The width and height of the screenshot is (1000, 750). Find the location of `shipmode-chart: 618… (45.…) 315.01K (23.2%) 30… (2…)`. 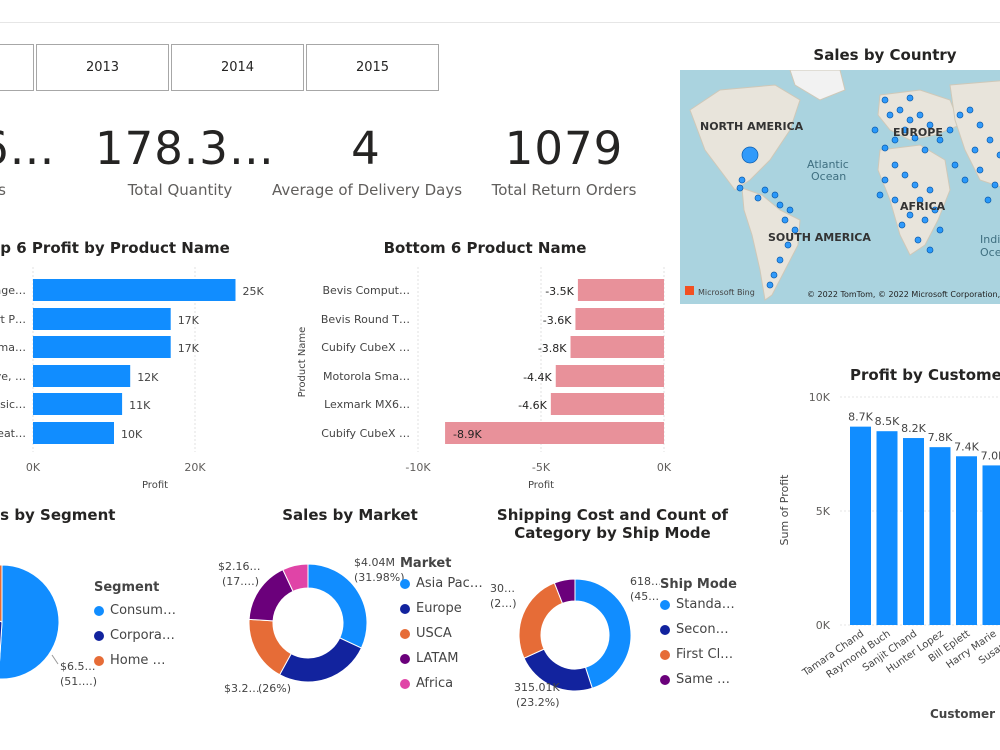

shipmode-chart: 618… (45.…) 315.01K (23.2%) 30… (2…) is located at coordinates (575, 642).